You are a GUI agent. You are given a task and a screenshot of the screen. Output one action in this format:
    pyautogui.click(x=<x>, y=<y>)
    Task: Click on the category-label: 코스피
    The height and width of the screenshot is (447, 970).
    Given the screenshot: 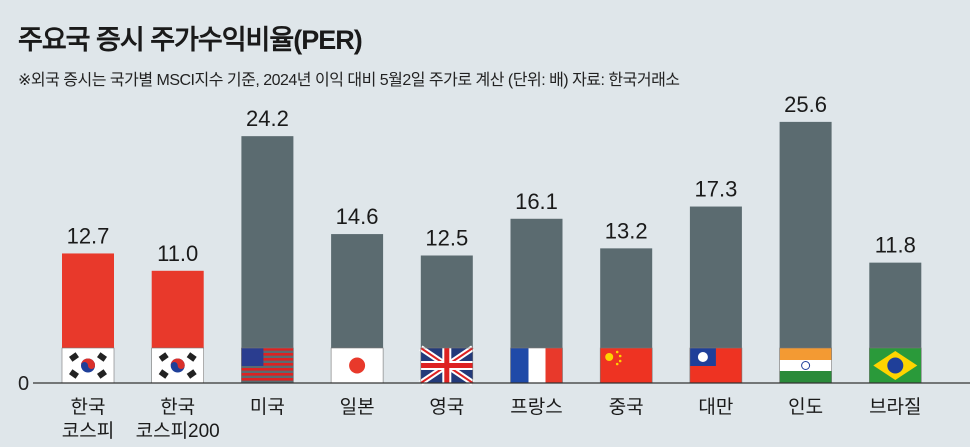 What is the action you would take?
    pyautogui.click(x=88, y=431)
    